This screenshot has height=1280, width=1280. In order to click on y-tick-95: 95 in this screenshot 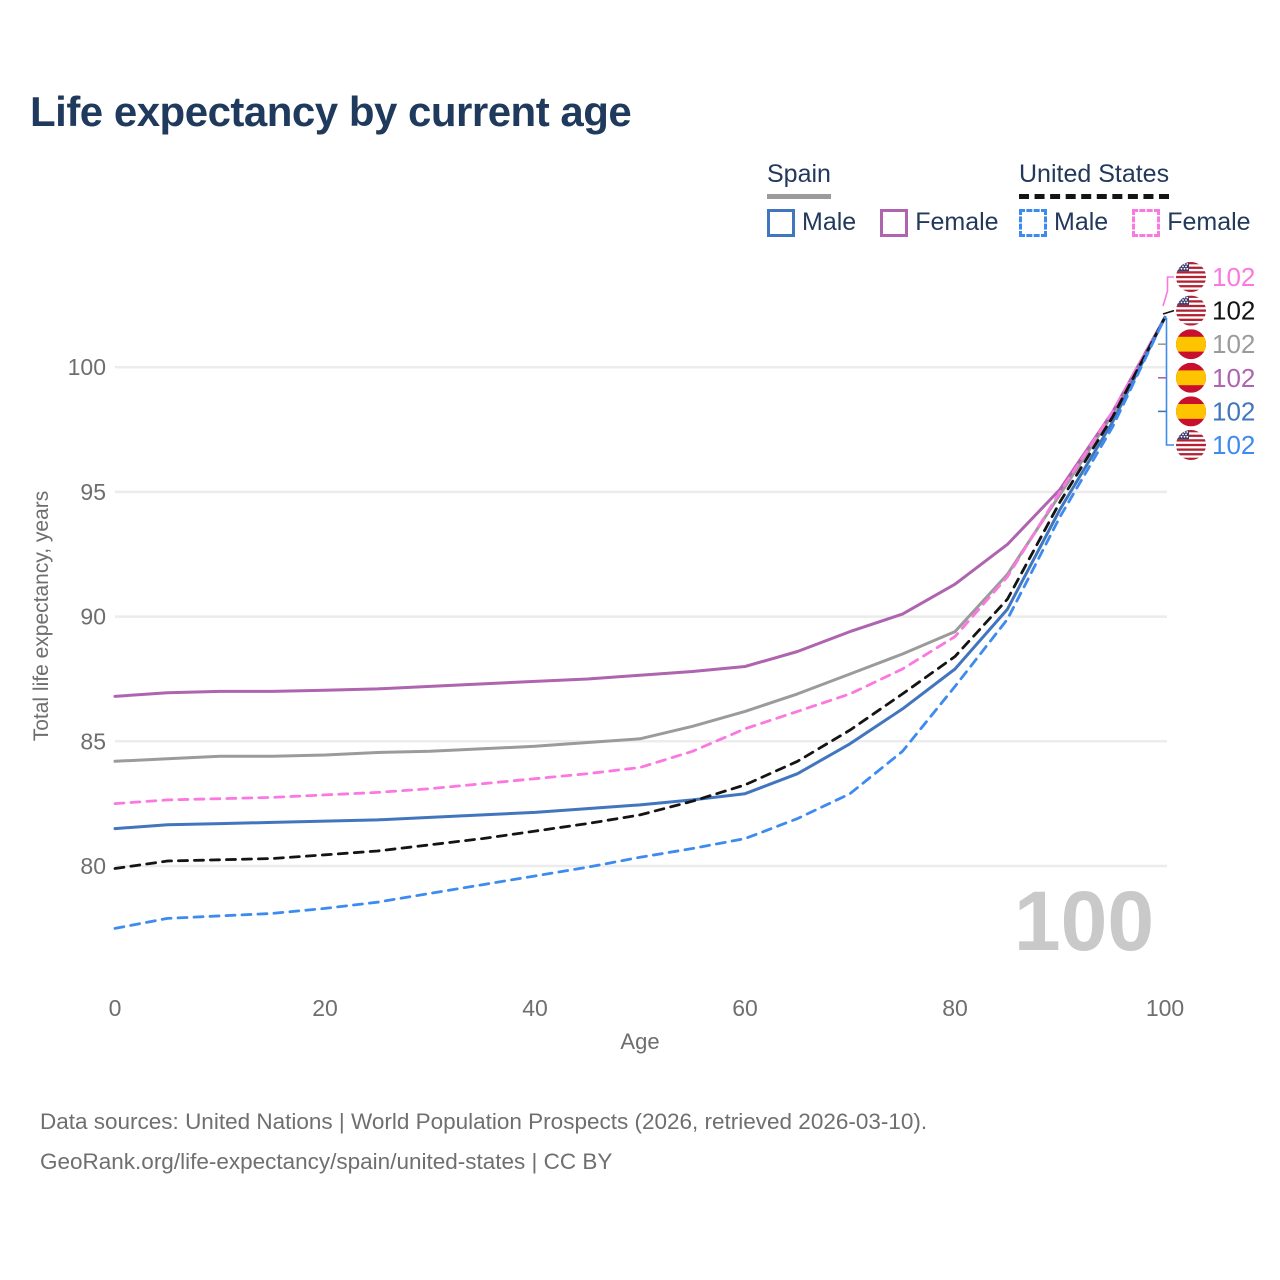, I will do `click(93, 492)`.